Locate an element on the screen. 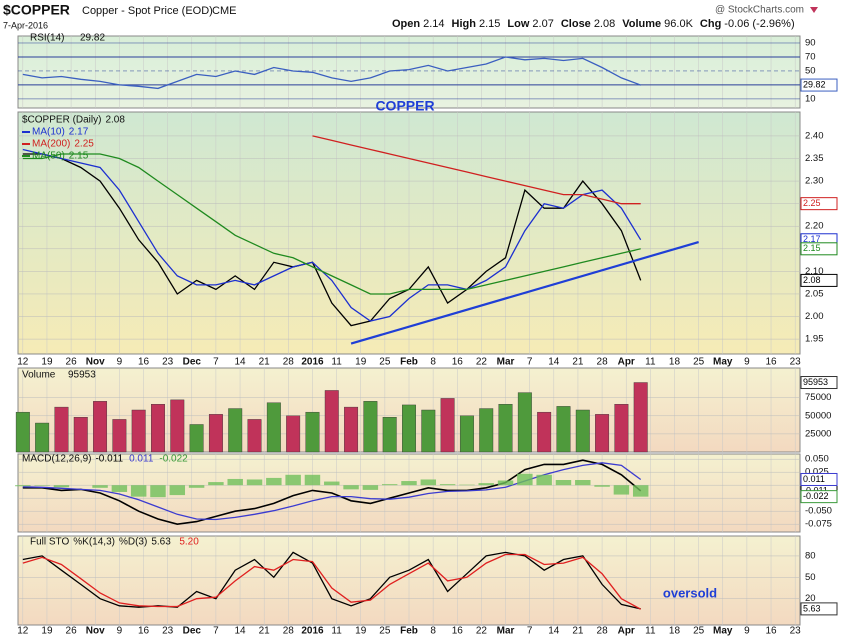 This screenshot has width=854, height=637. legend-value: -0.011 is located at coordinates (109, 459).